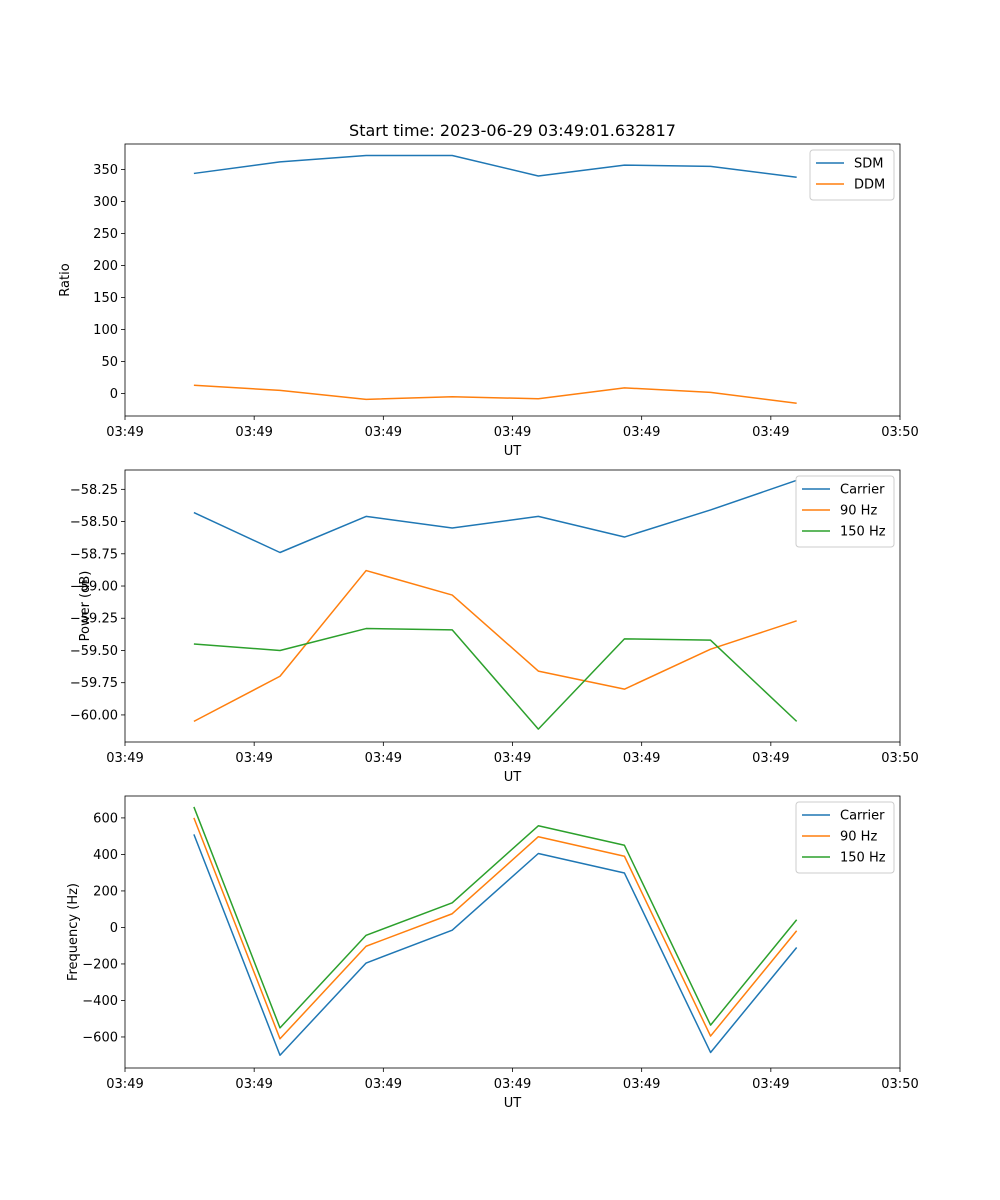  I want to click on y-axis-label: Power (dB), so click(85, 606).